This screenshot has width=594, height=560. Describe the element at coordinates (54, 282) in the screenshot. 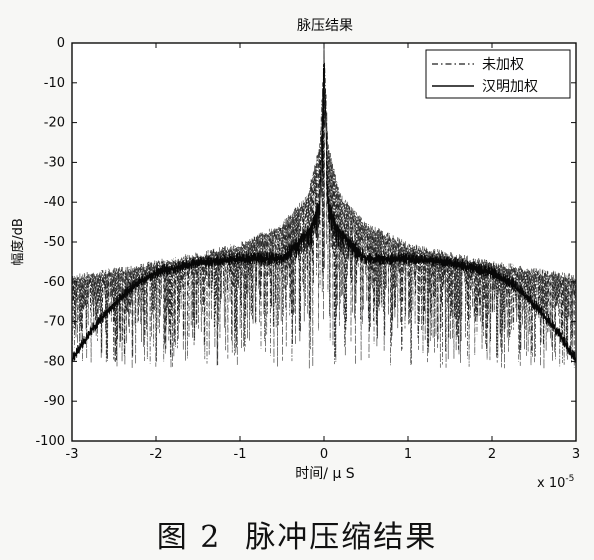

I see `y-tick-label: -60` at that location.